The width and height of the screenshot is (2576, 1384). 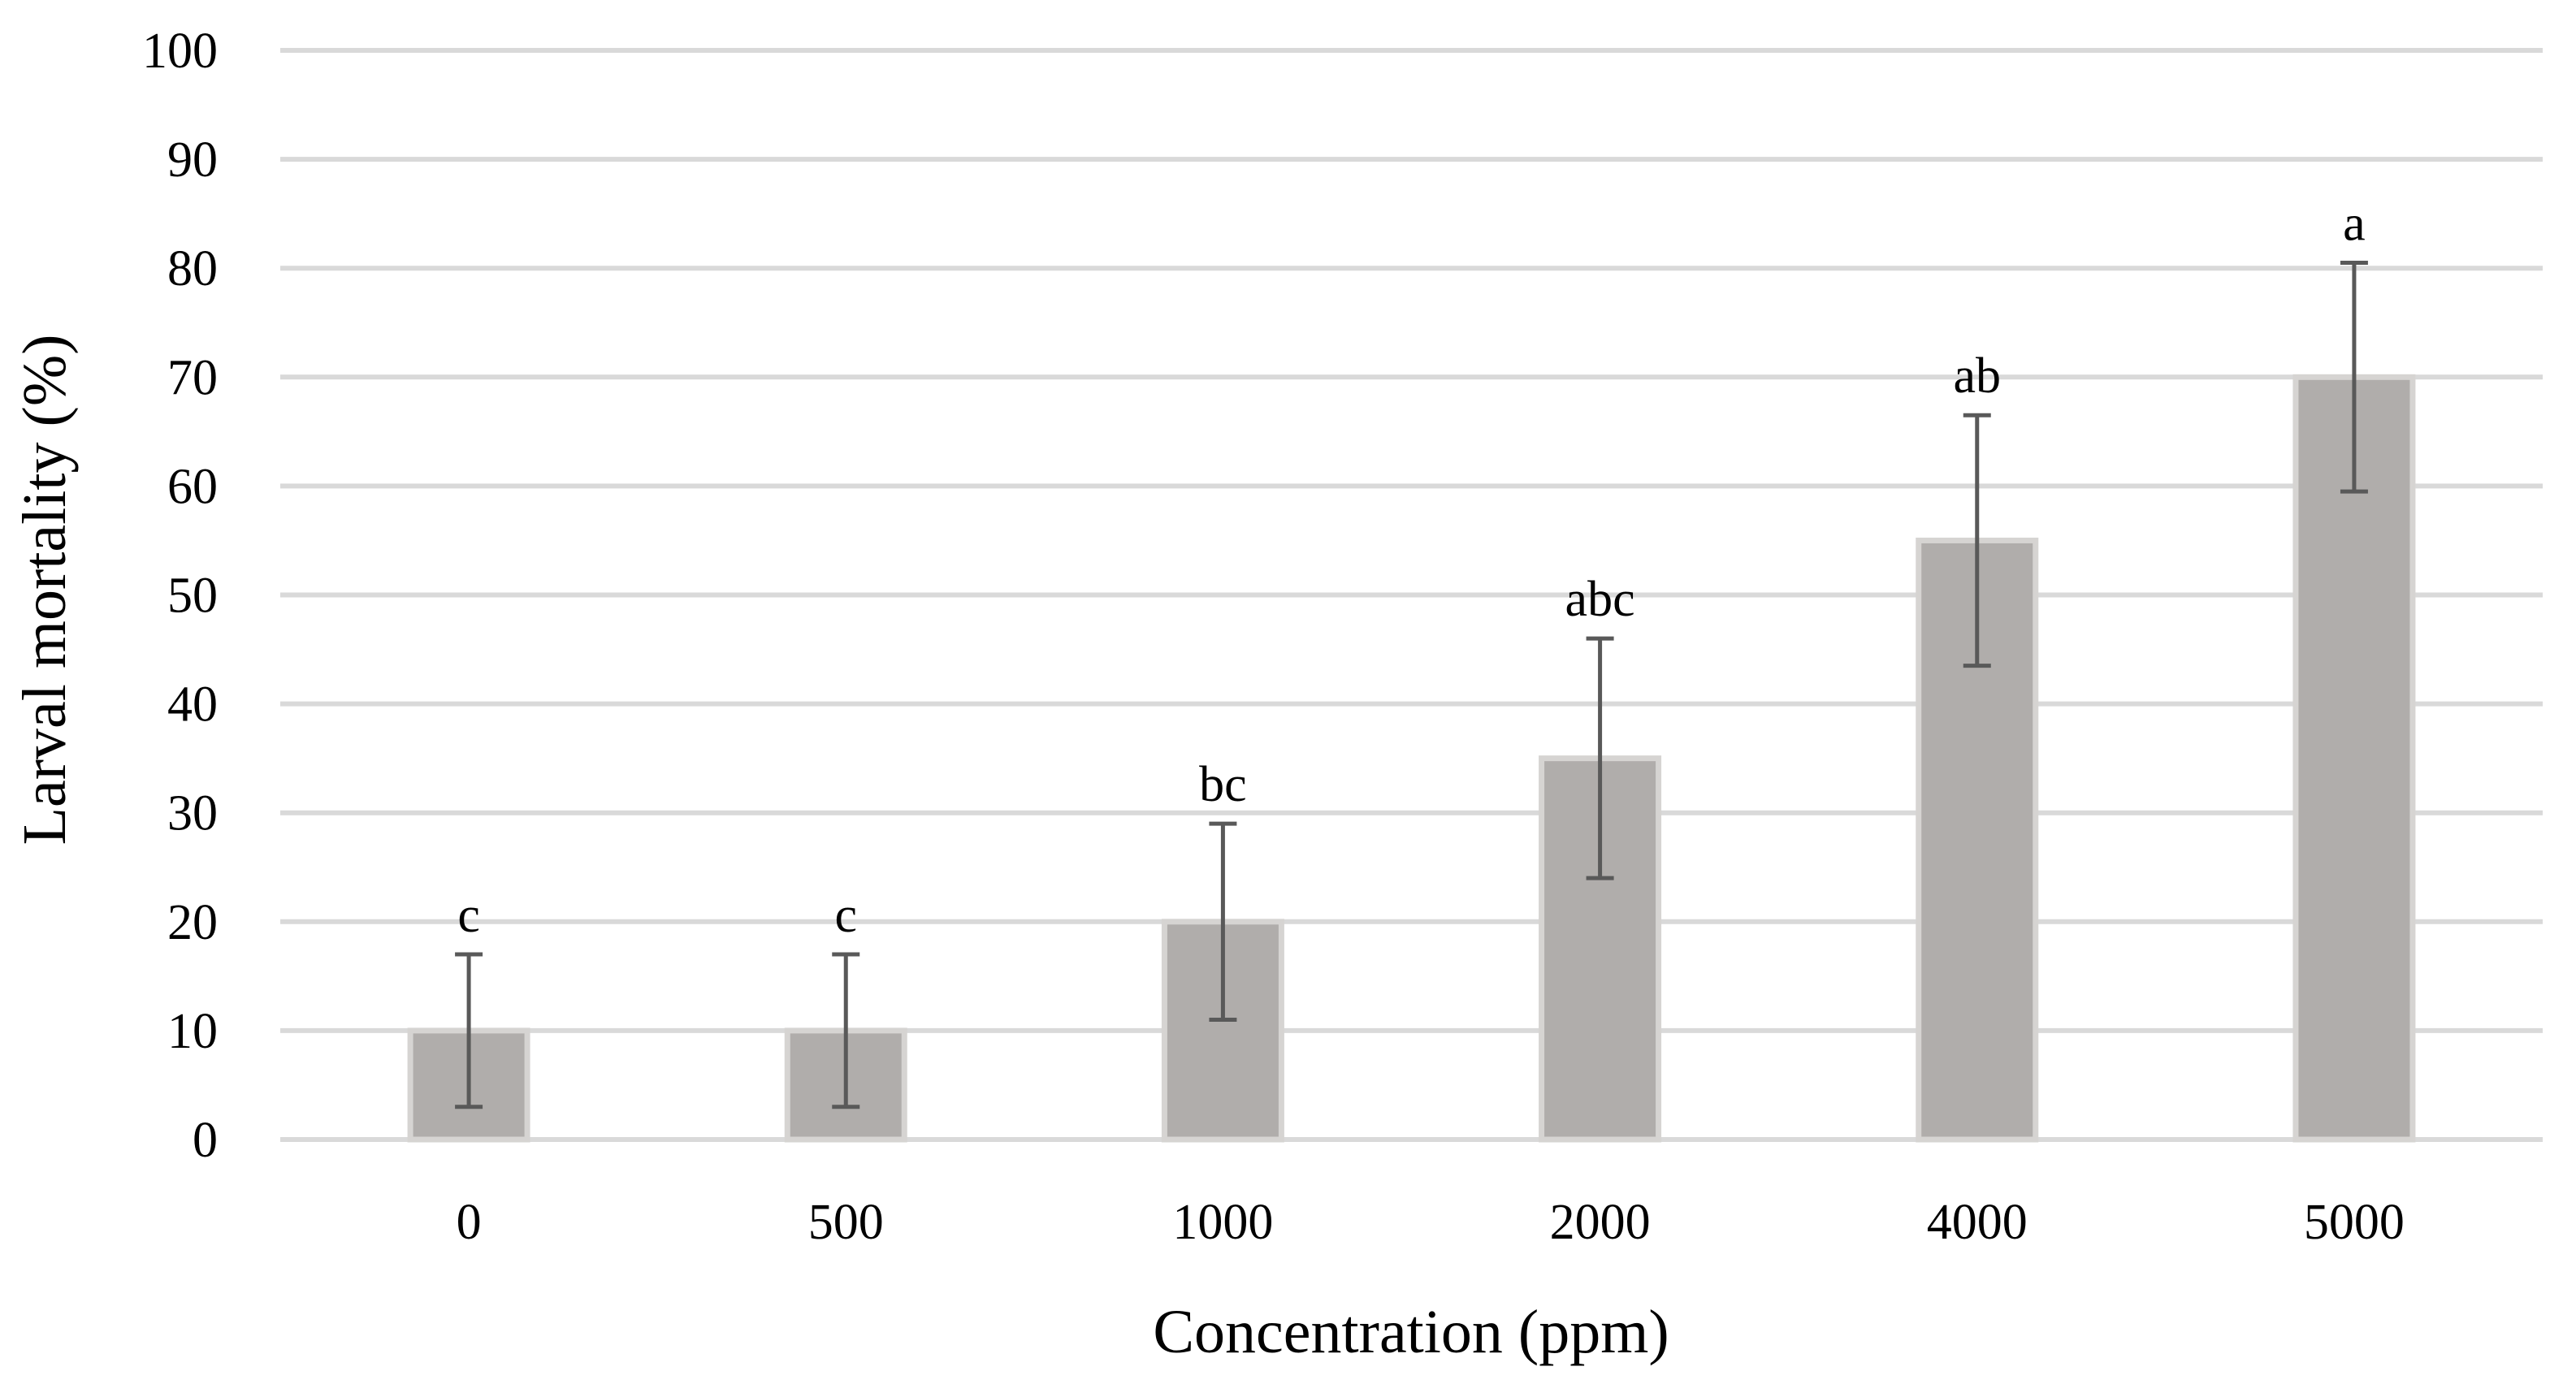 I want to click on y-tick-label: 10, so click(x=193, y=1031).